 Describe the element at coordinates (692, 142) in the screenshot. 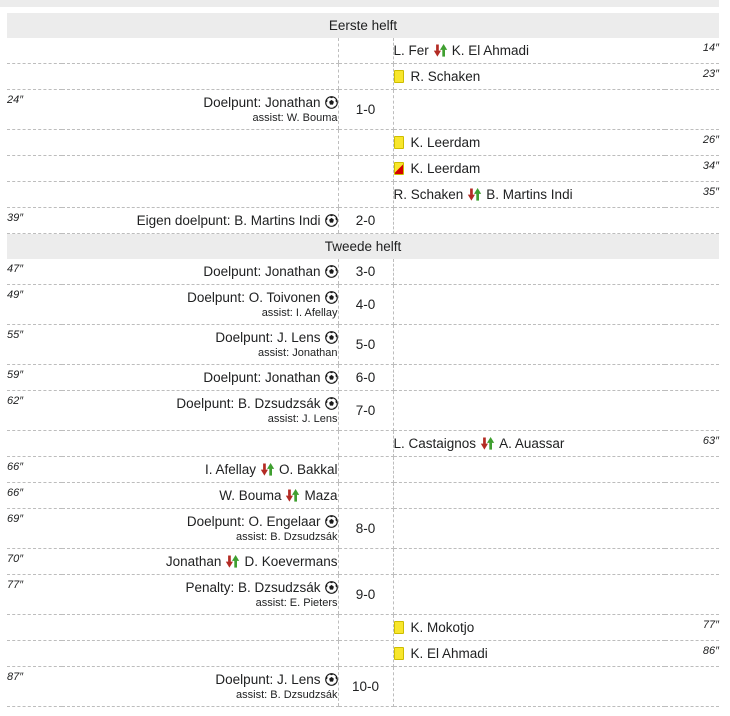

I see `minute-right: 26″` at that location.